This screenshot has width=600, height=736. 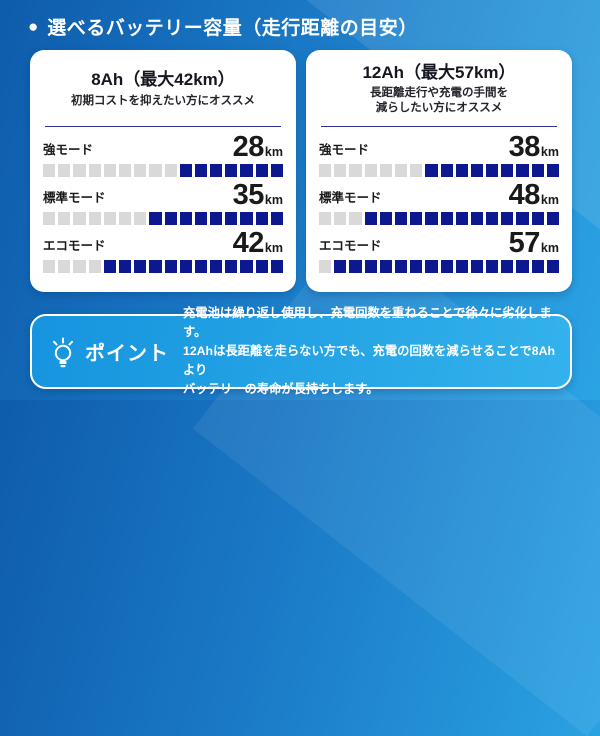 What do you see at coordinates (232, 28) in the screenshot?
I see `page-title: 選べるバッテリー容量（走行距離の目安）` at bounding box center [232, 28].